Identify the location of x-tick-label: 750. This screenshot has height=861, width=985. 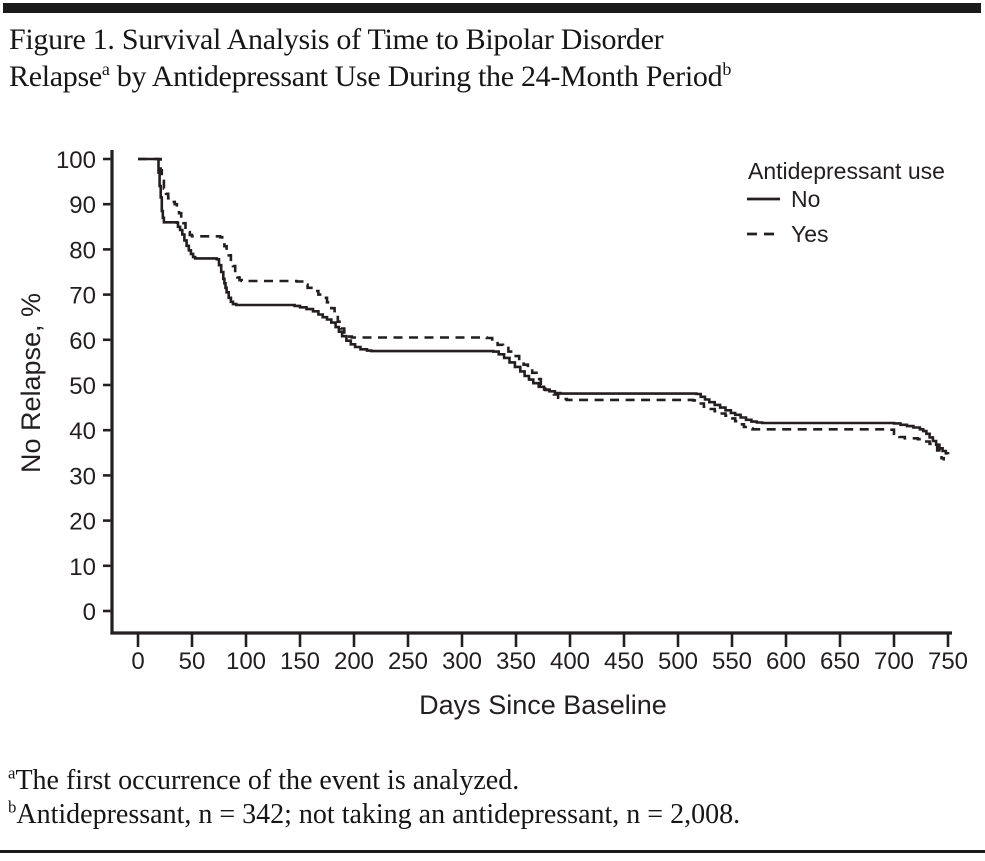
(948, 661).